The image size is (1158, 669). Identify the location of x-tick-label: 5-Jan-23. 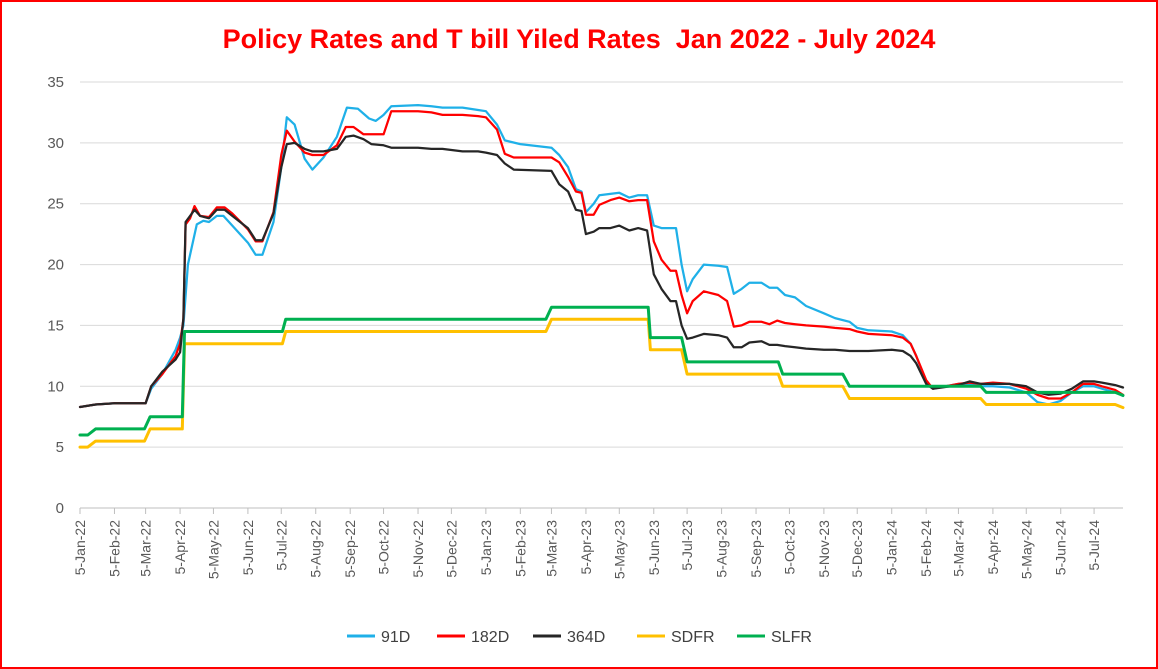
(486, 547).